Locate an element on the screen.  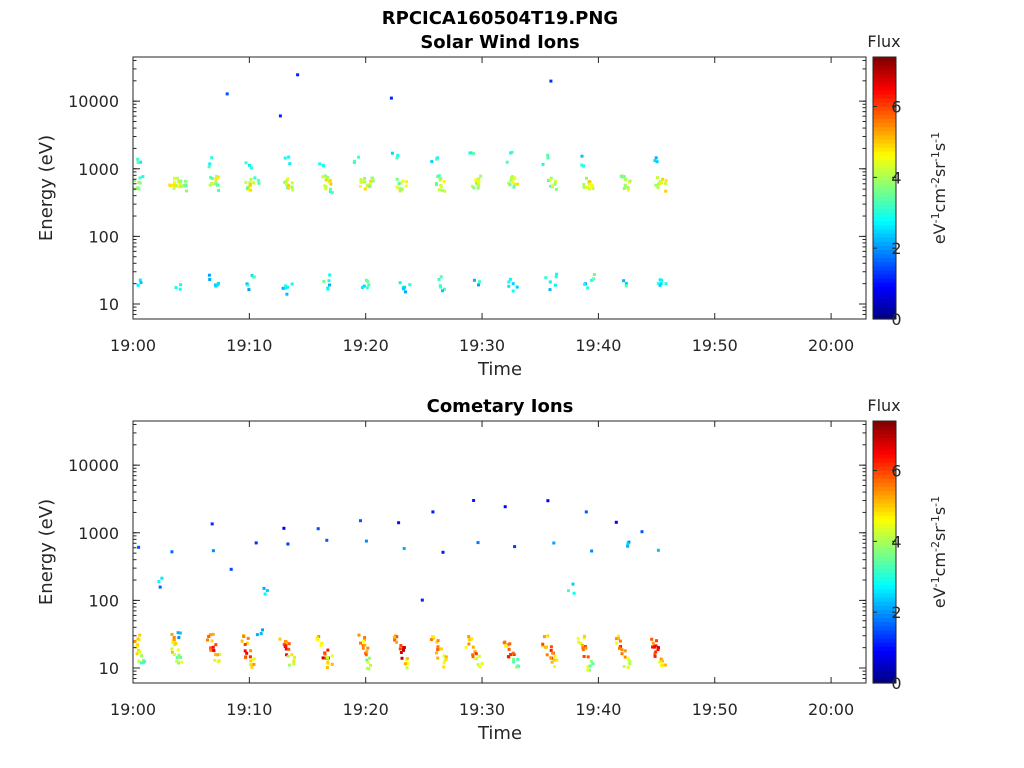
y-tick-label: 10 is located at coordinates (109, 668).